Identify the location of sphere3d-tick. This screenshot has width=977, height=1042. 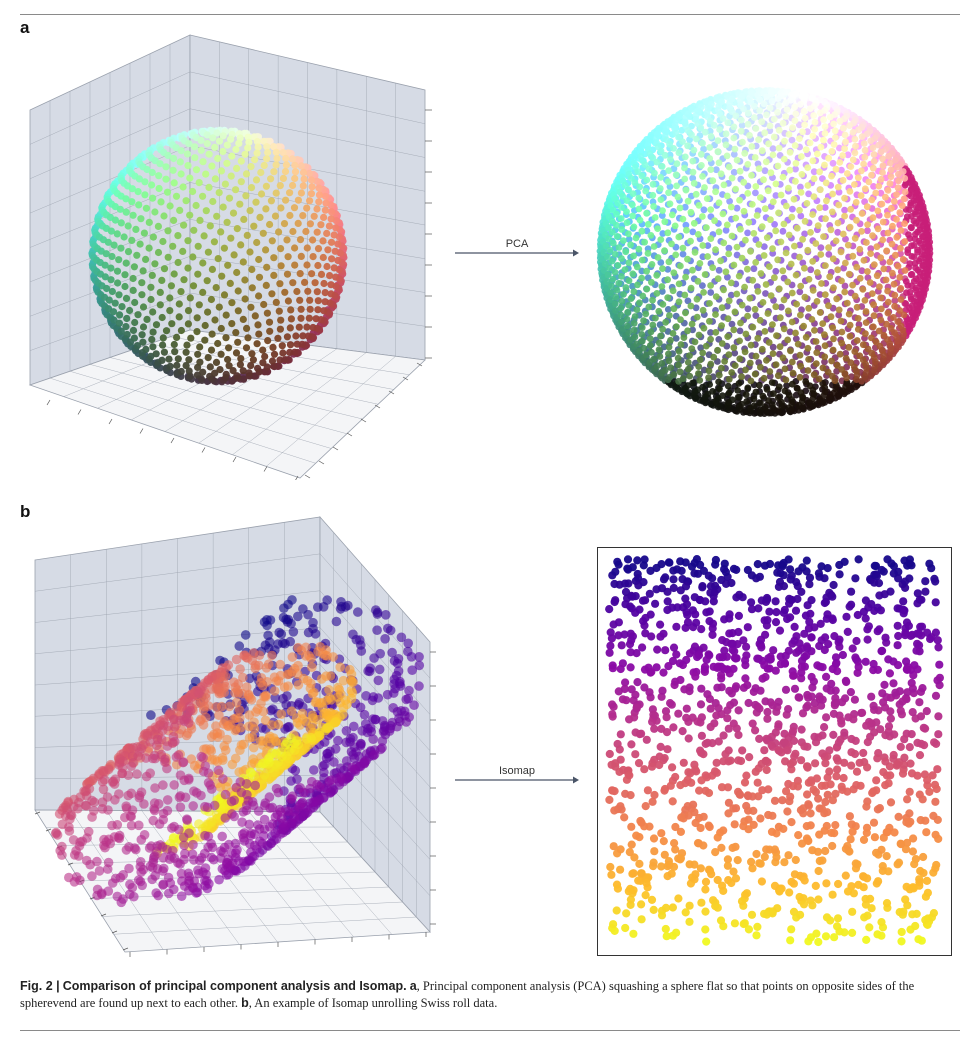
(349, 434).